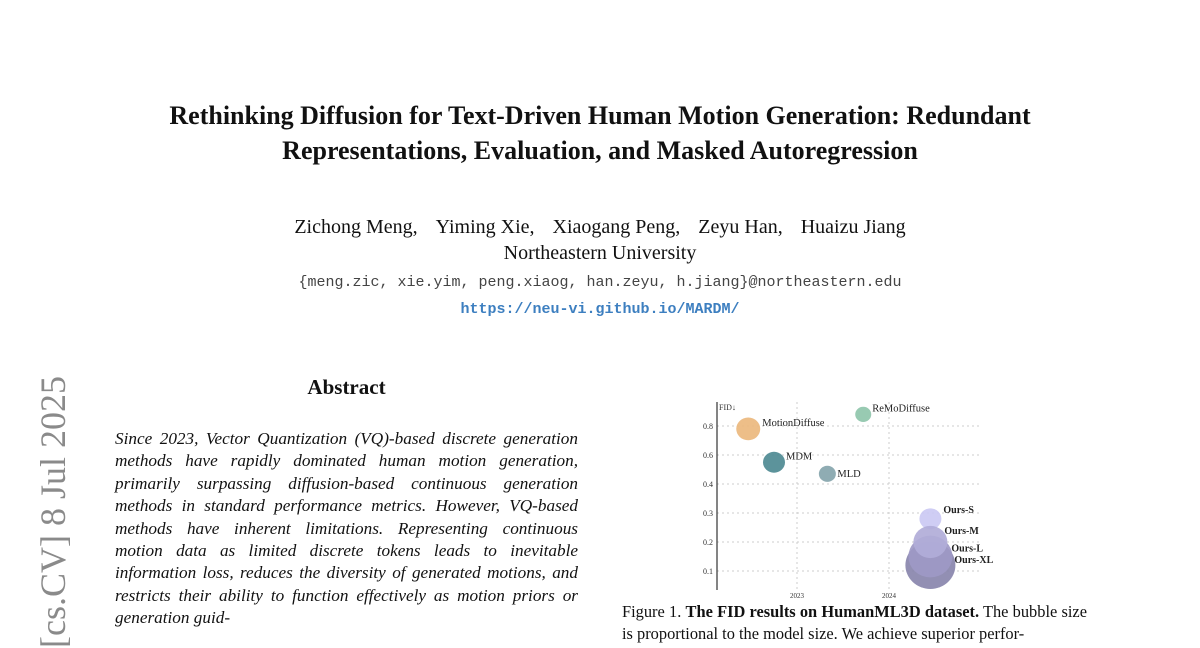  I want to click on bubble-label: MLD, so click(849, 474).